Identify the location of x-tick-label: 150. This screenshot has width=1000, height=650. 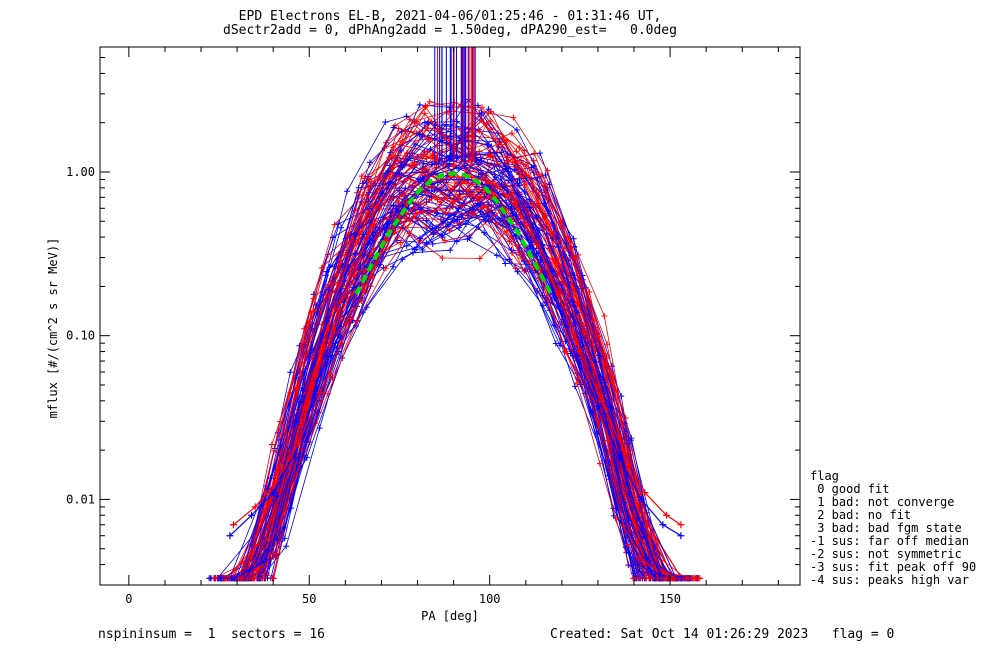
(670, 599).